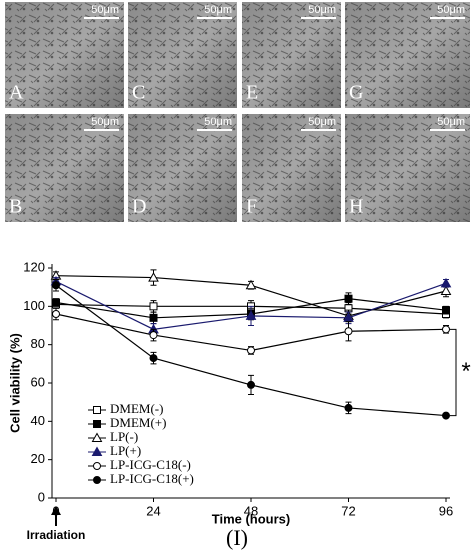  Describe the element at coordinates (125, 450) in the screenshot. I see `legend-label: LP(+)` at that location.